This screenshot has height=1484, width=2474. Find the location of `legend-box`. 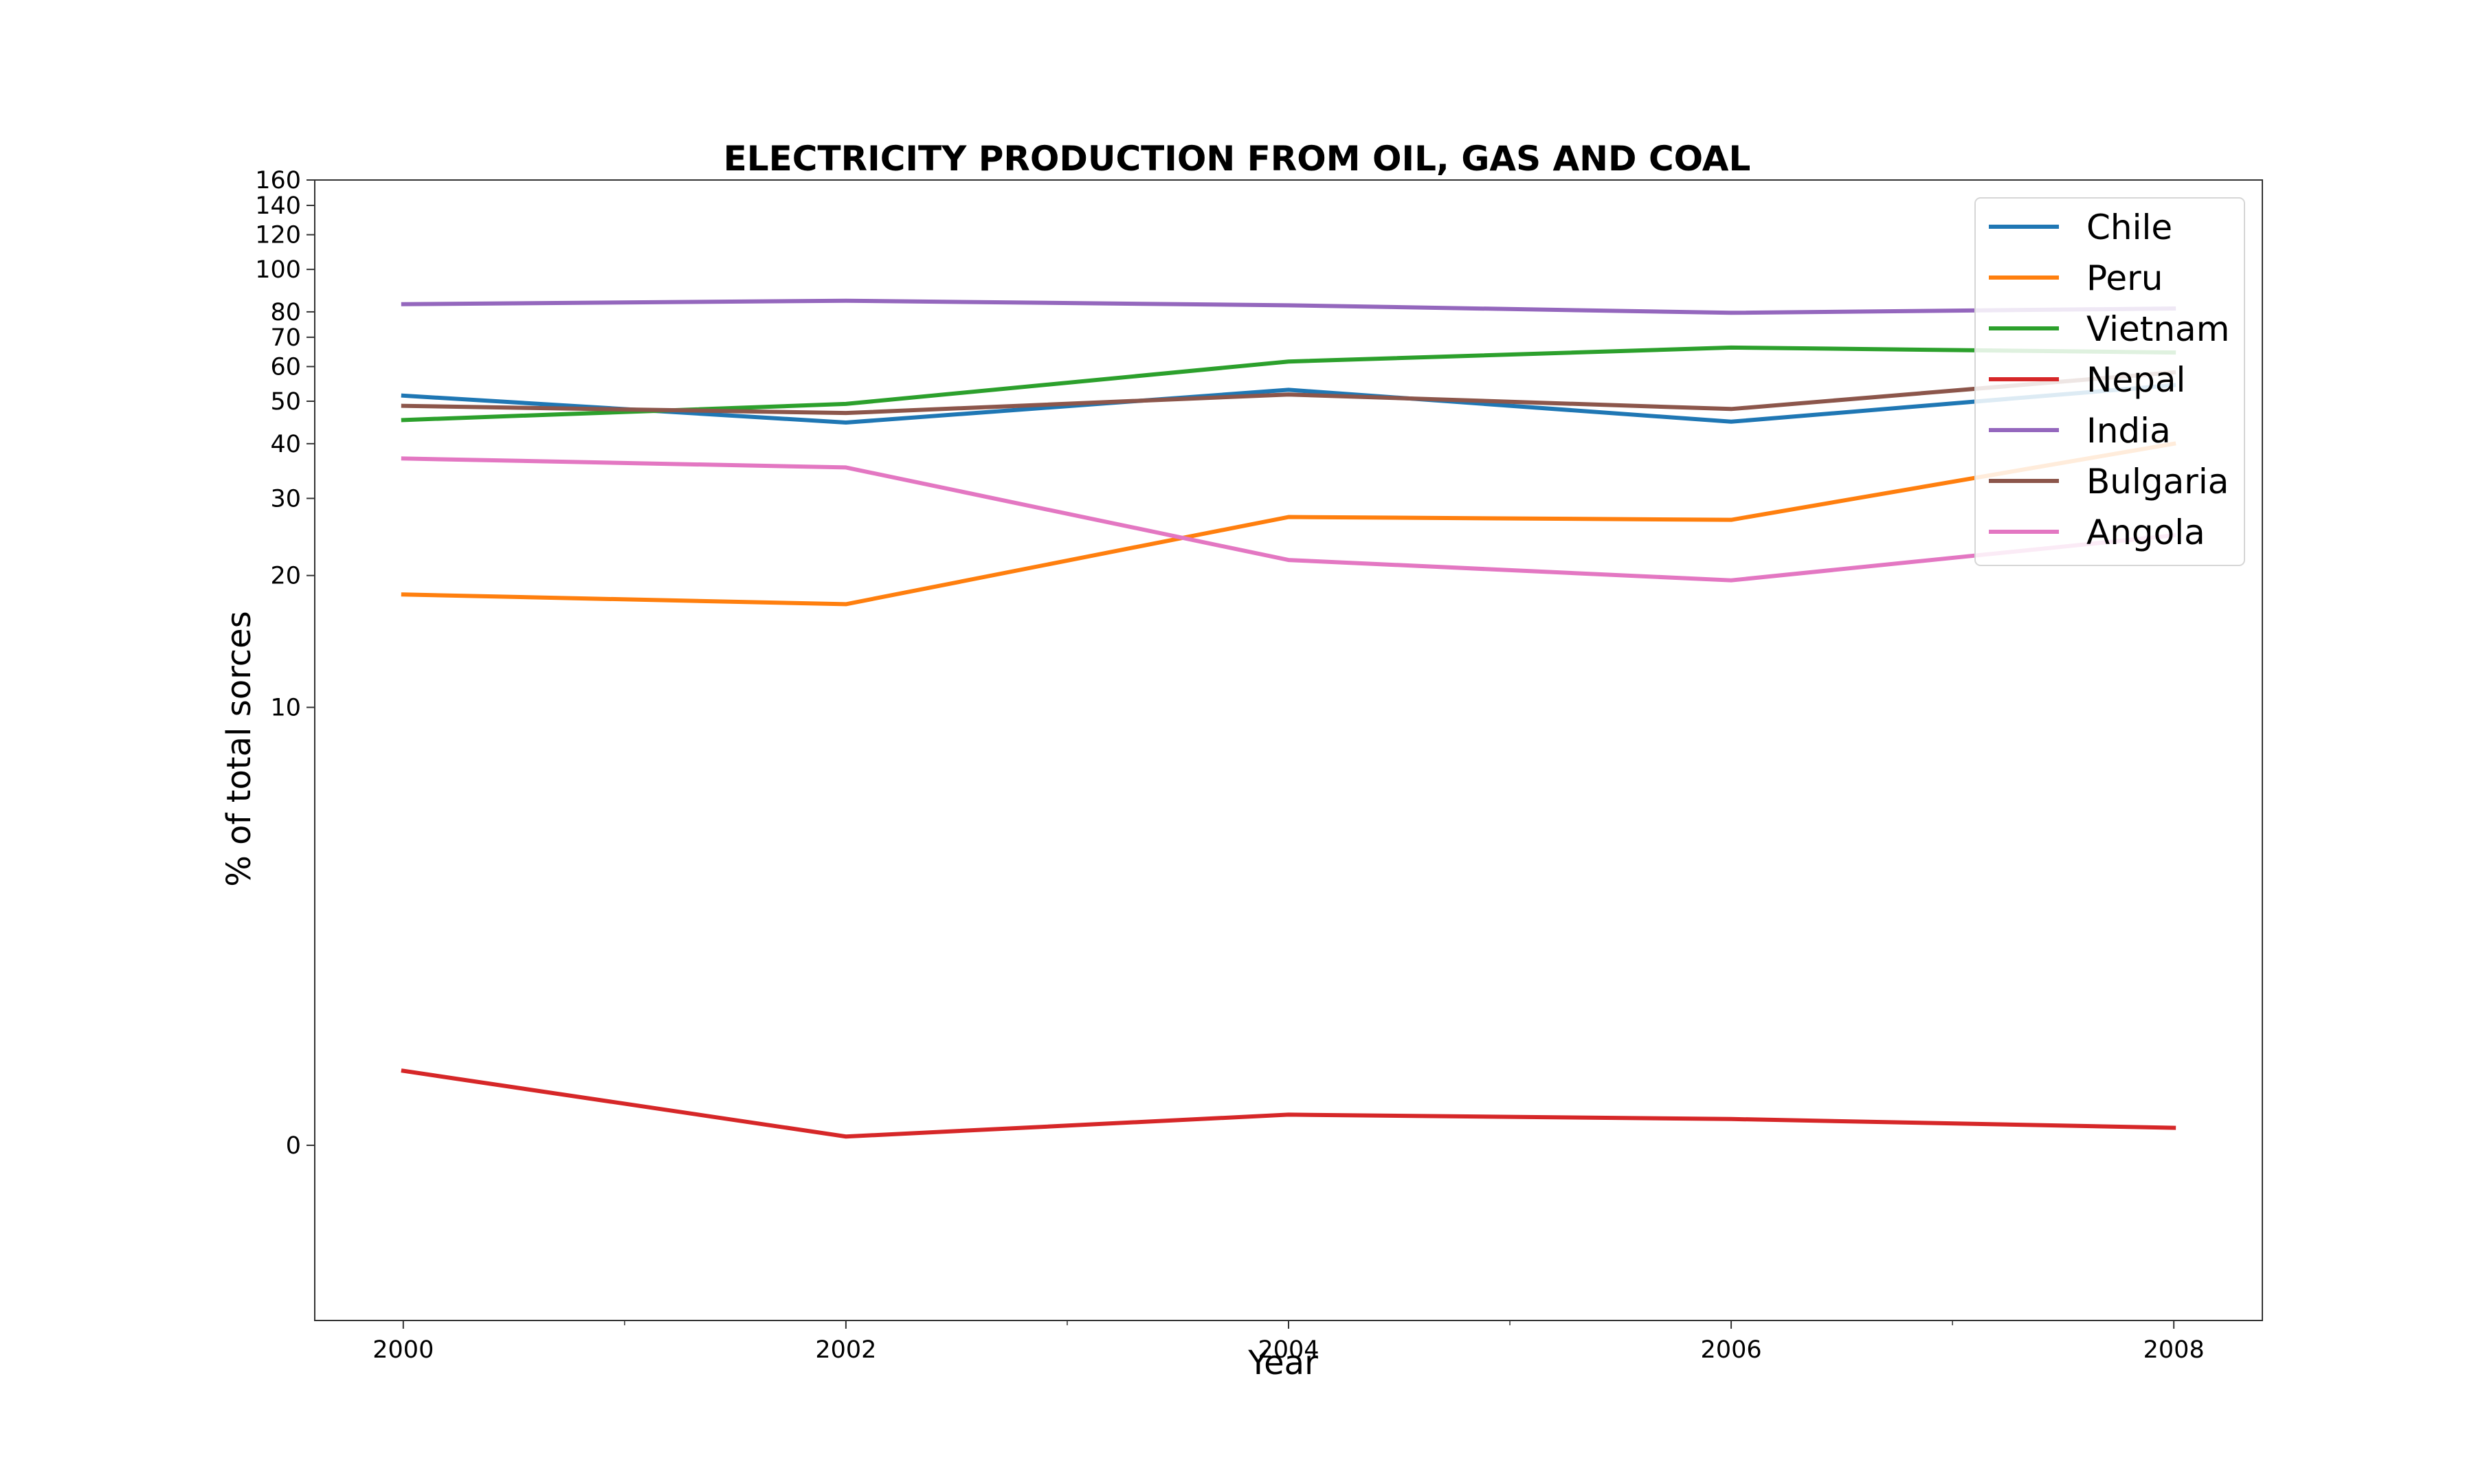

legend-box is located at coordinates (2109, 381).